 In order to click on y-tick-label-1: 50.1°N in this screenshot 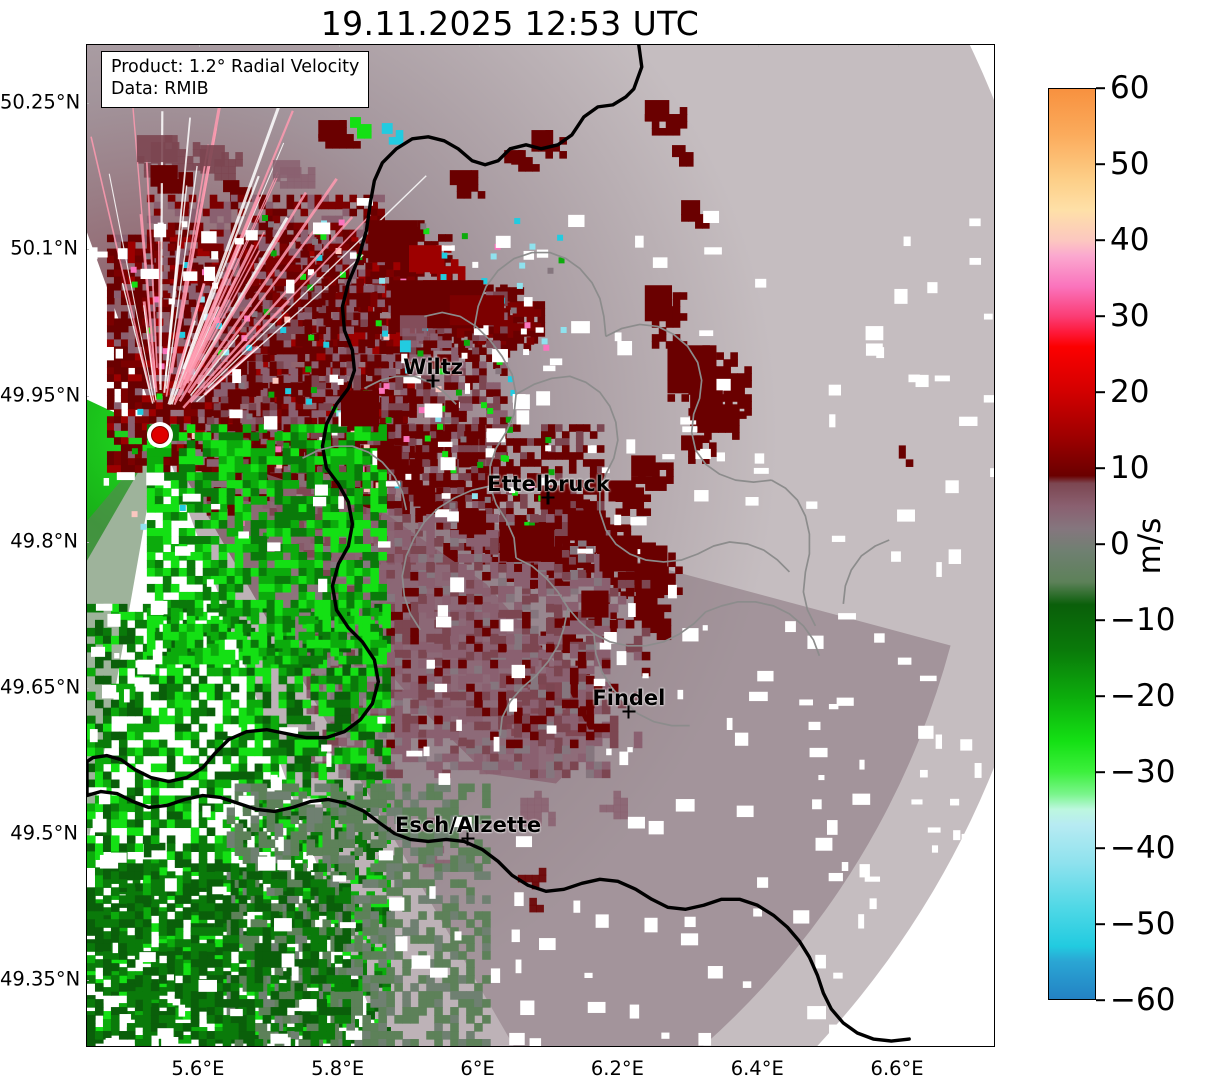, I will do `click(44, 248)`.